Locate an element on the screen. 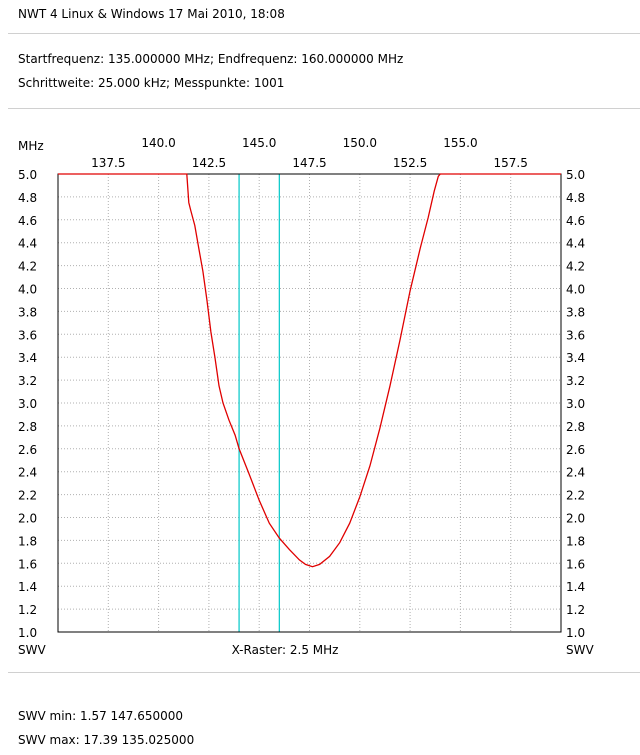 The width and height of the screenshot is (640, 755). y-tick-label-left: 2.8 is located at coordinates (27, 427).